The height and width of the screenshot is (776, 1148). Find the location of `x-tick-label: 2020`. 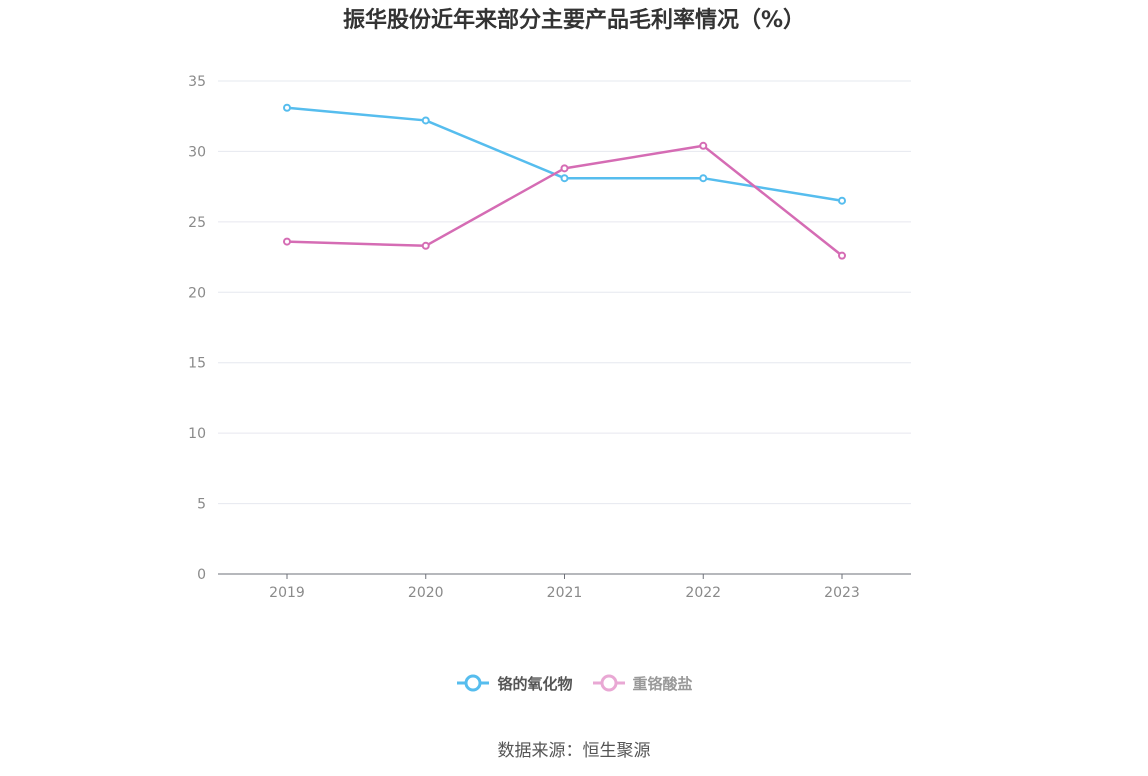

x-tick-label: 2020 is located at coordinates (426, 593).